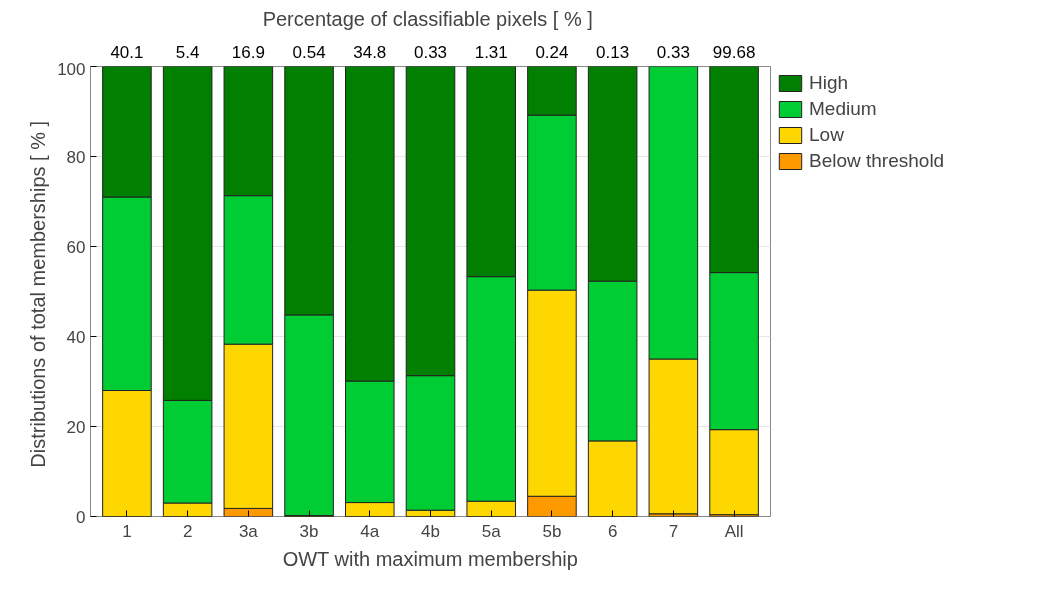  Describe the element at coordinates (829, 83) in the screenshot. I see `legend-label: High` at that location.